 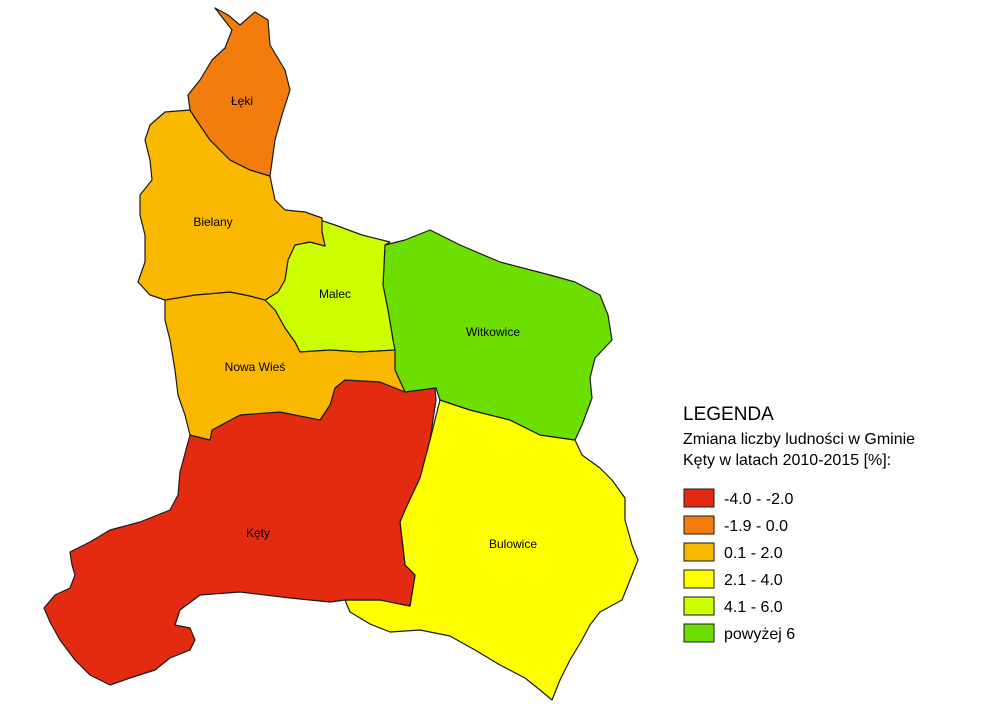 I want to click on region-nowa-wies, so click(x=285, y=366).